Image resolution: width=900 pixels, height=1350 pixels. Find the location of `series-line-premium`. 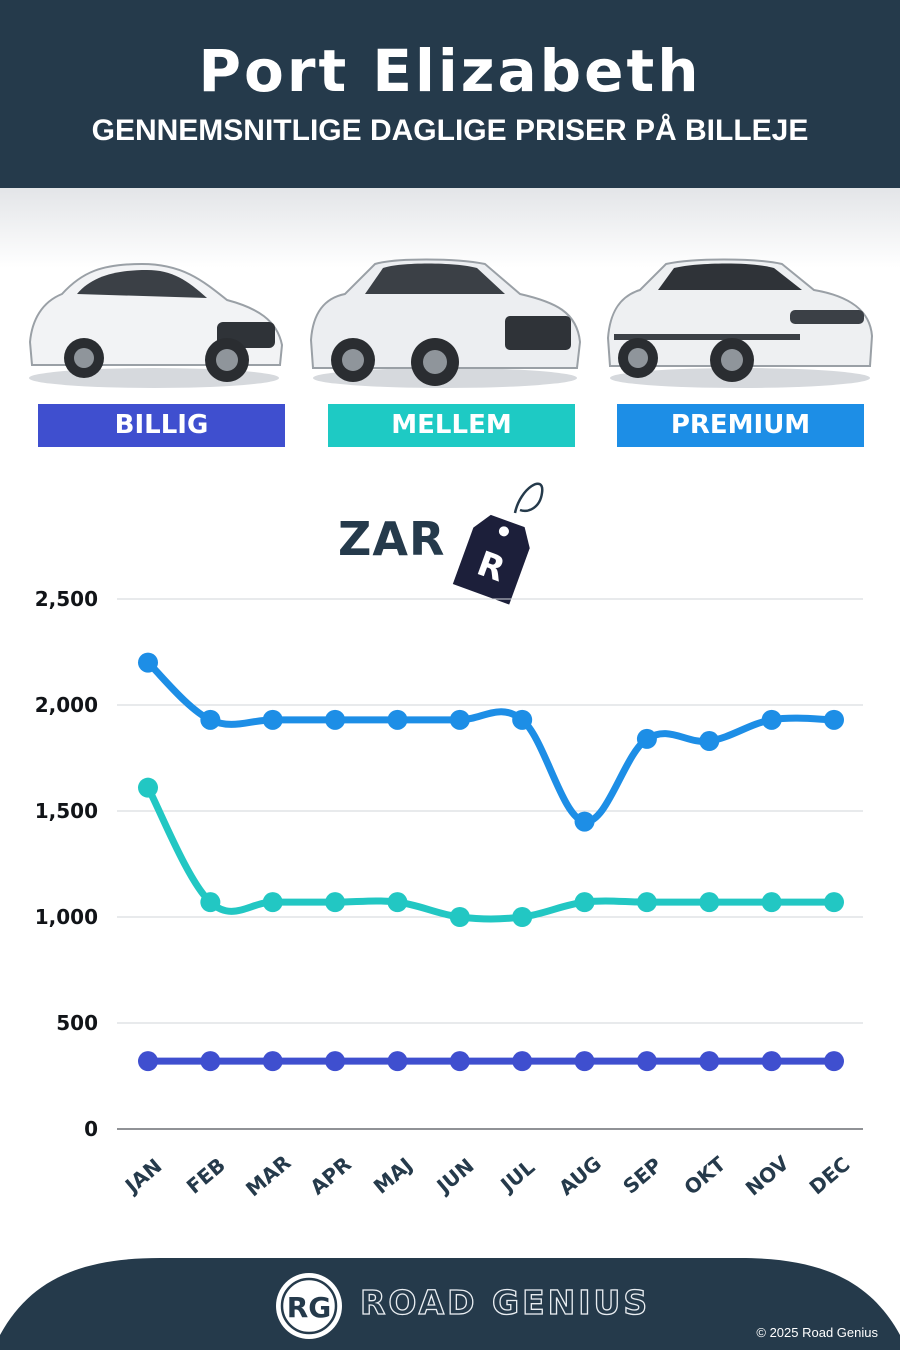

series-line-premium is located at coordinates (491, 742).